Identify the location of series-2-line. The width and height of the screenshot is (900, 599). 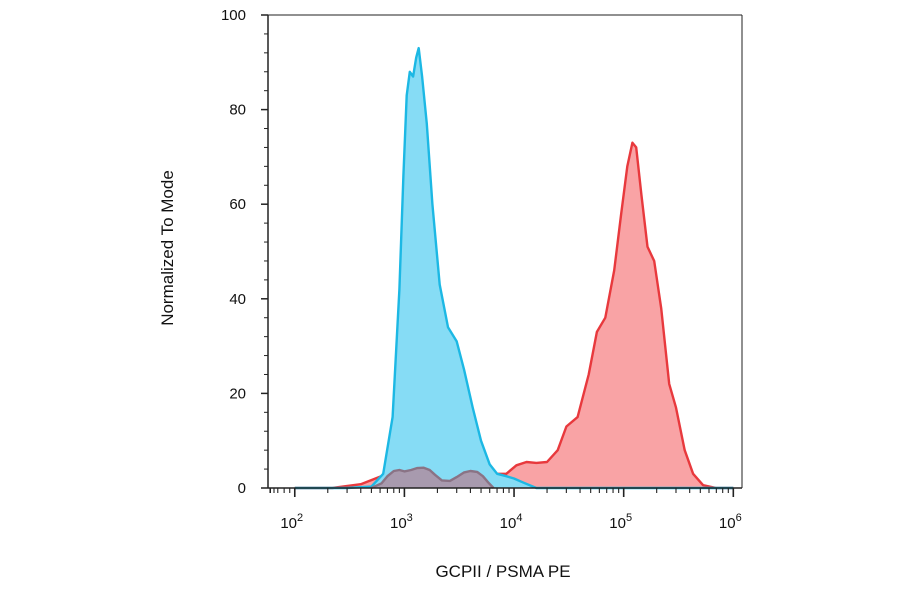
(432, 478).